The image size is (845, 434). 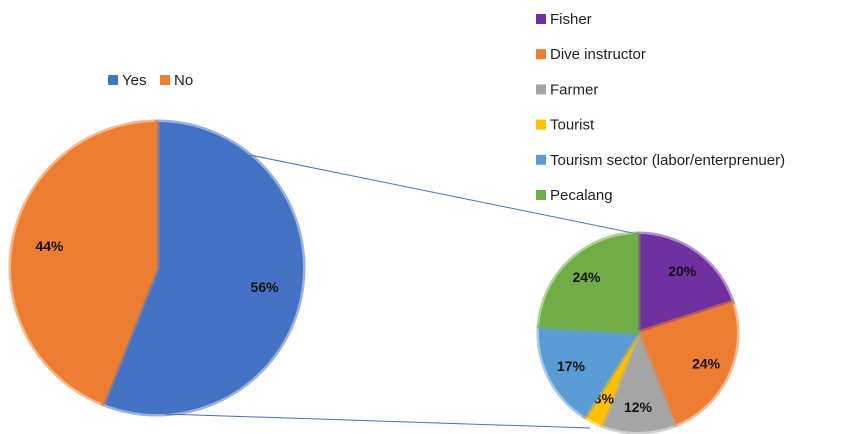 I want to click on legend-label: Pecalang, so click(x=581, y=195).